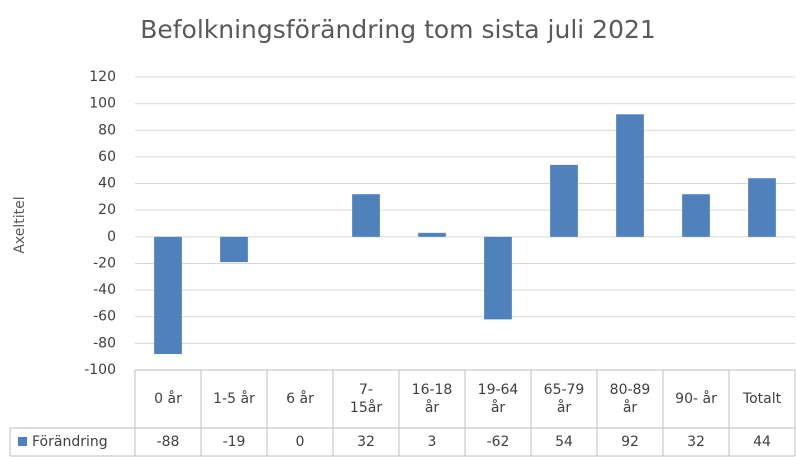 Image resolution: width=796 pixels, height=457 pixels. I want to click on table-value: 54, so click(564, 442).